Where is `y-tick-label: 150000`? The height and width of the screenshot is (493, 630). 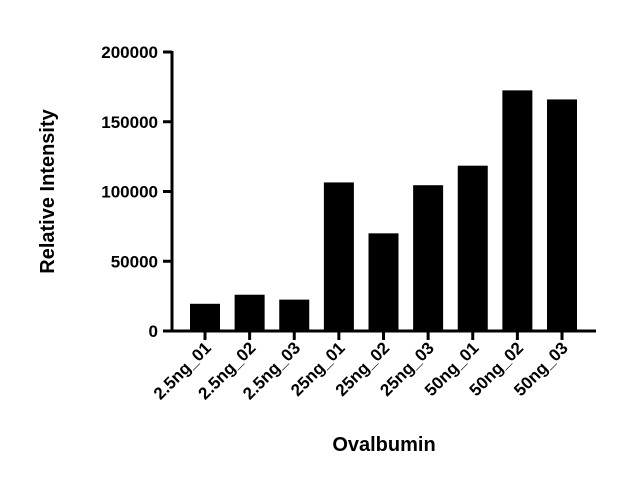 y-tick-label: 150000 is located at coordinates (129, 122).